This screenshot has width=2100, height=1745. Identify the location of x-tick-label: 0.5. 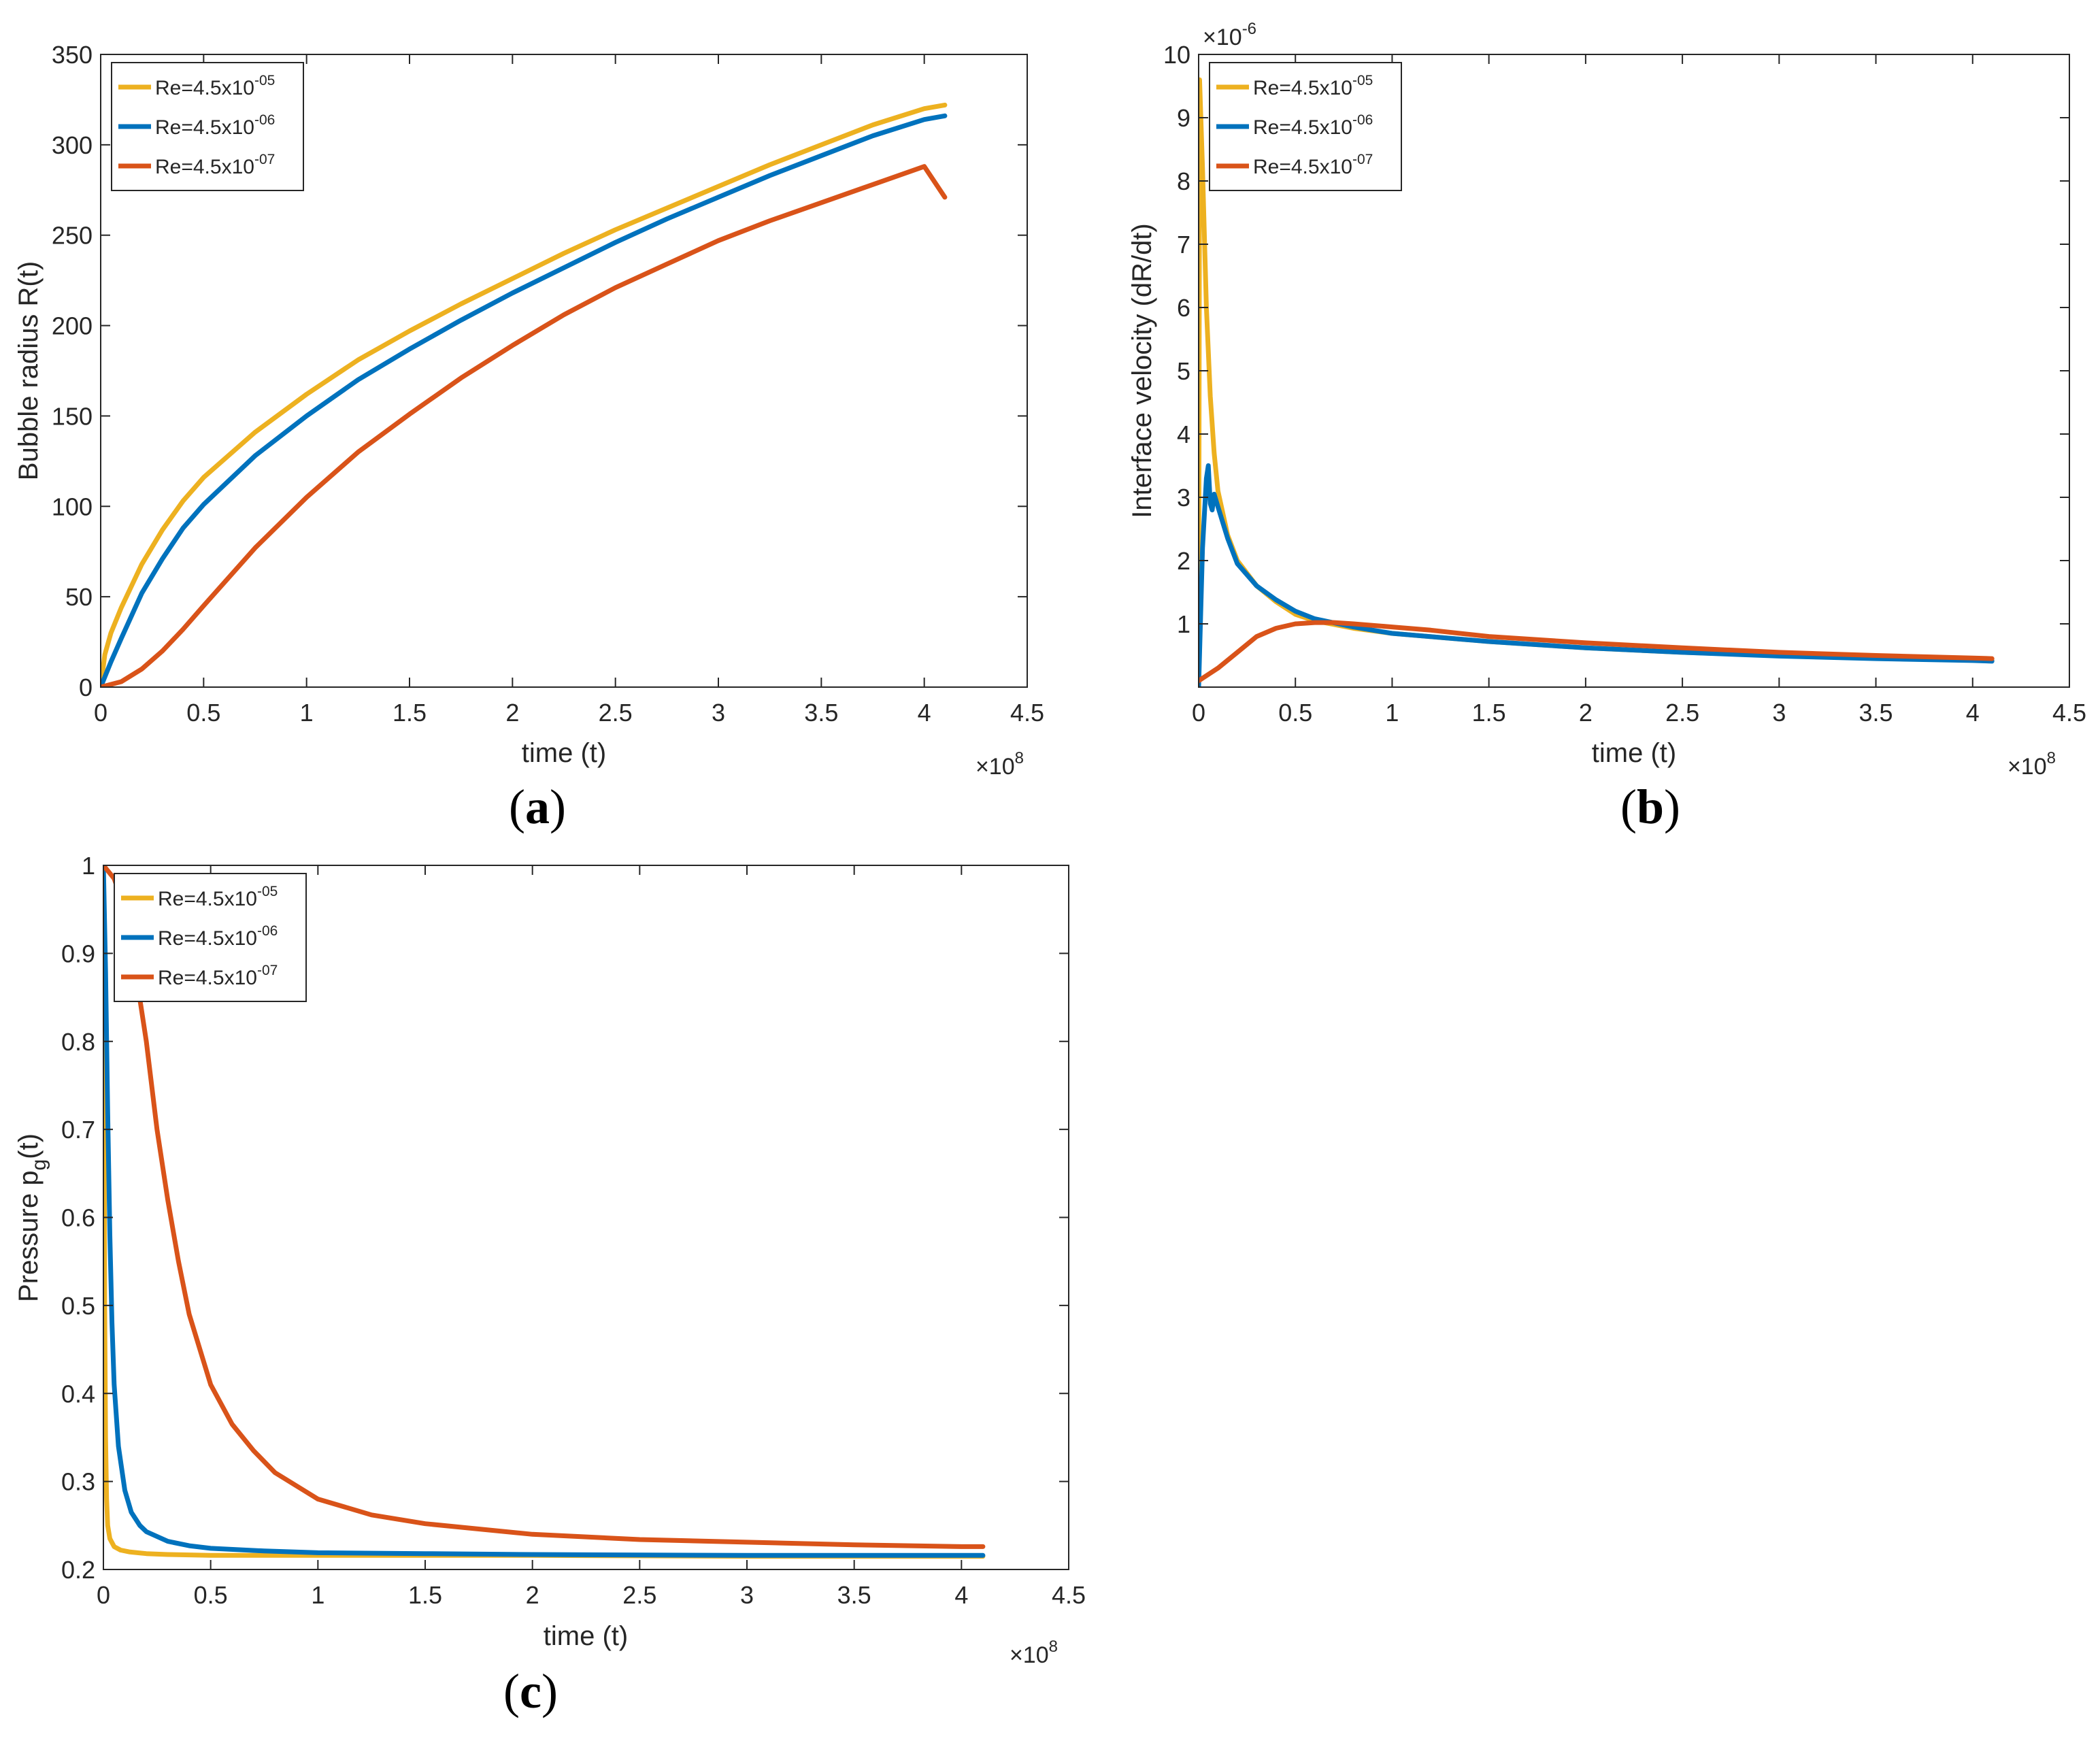
(211, 1595).